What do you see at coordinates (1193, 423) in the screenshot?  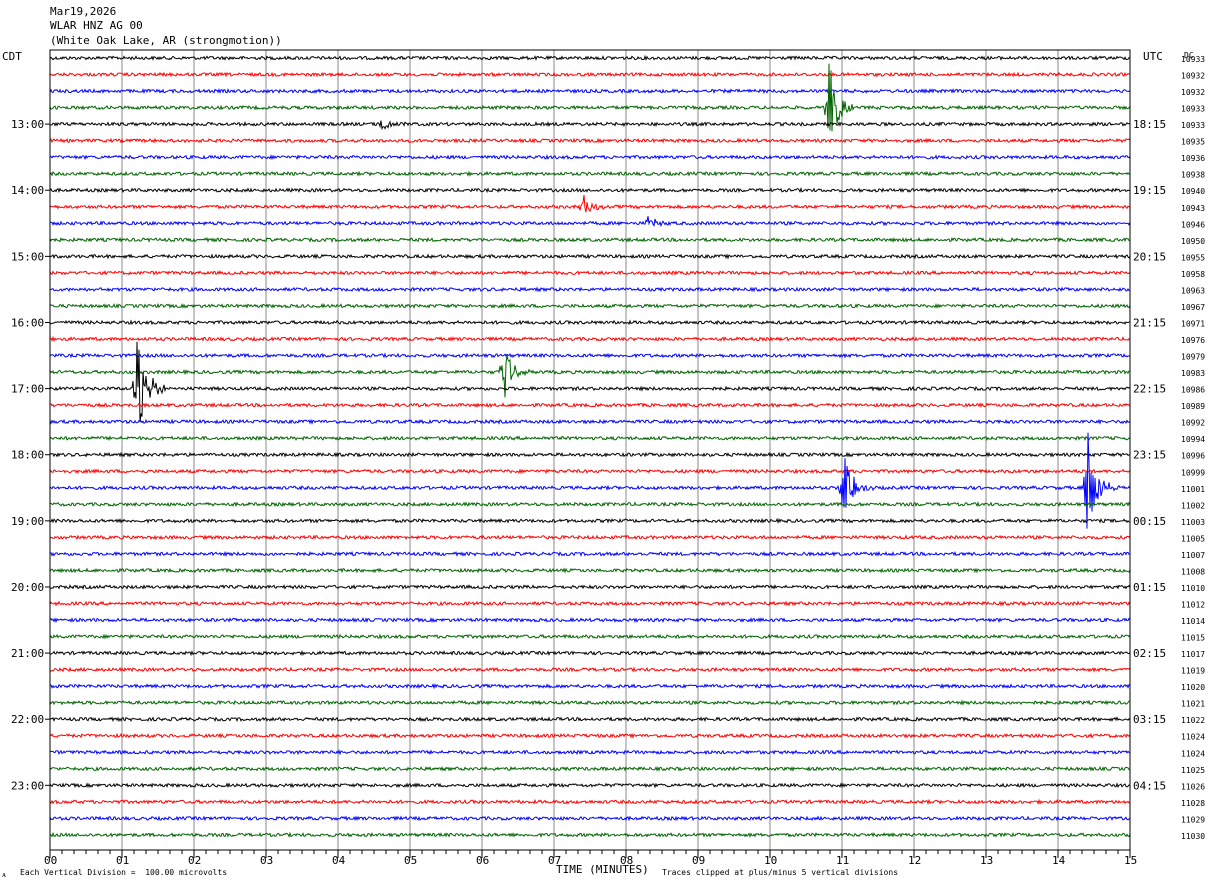 I see `dc-offset-label: 10992` at bounding box center [1193, 423].